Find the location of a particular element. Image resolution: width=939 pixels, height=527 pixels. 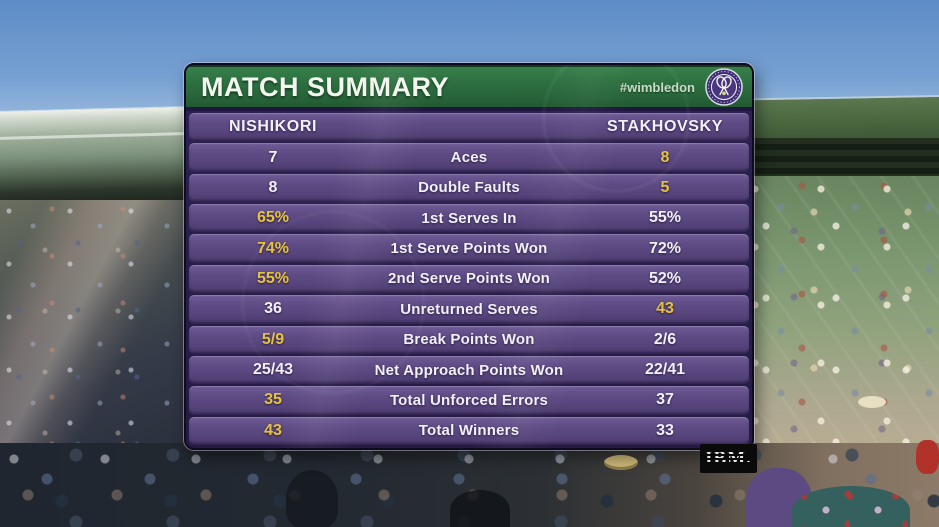

stat-row: 8 Double Faults 5 is located at coordinates (469, 188).